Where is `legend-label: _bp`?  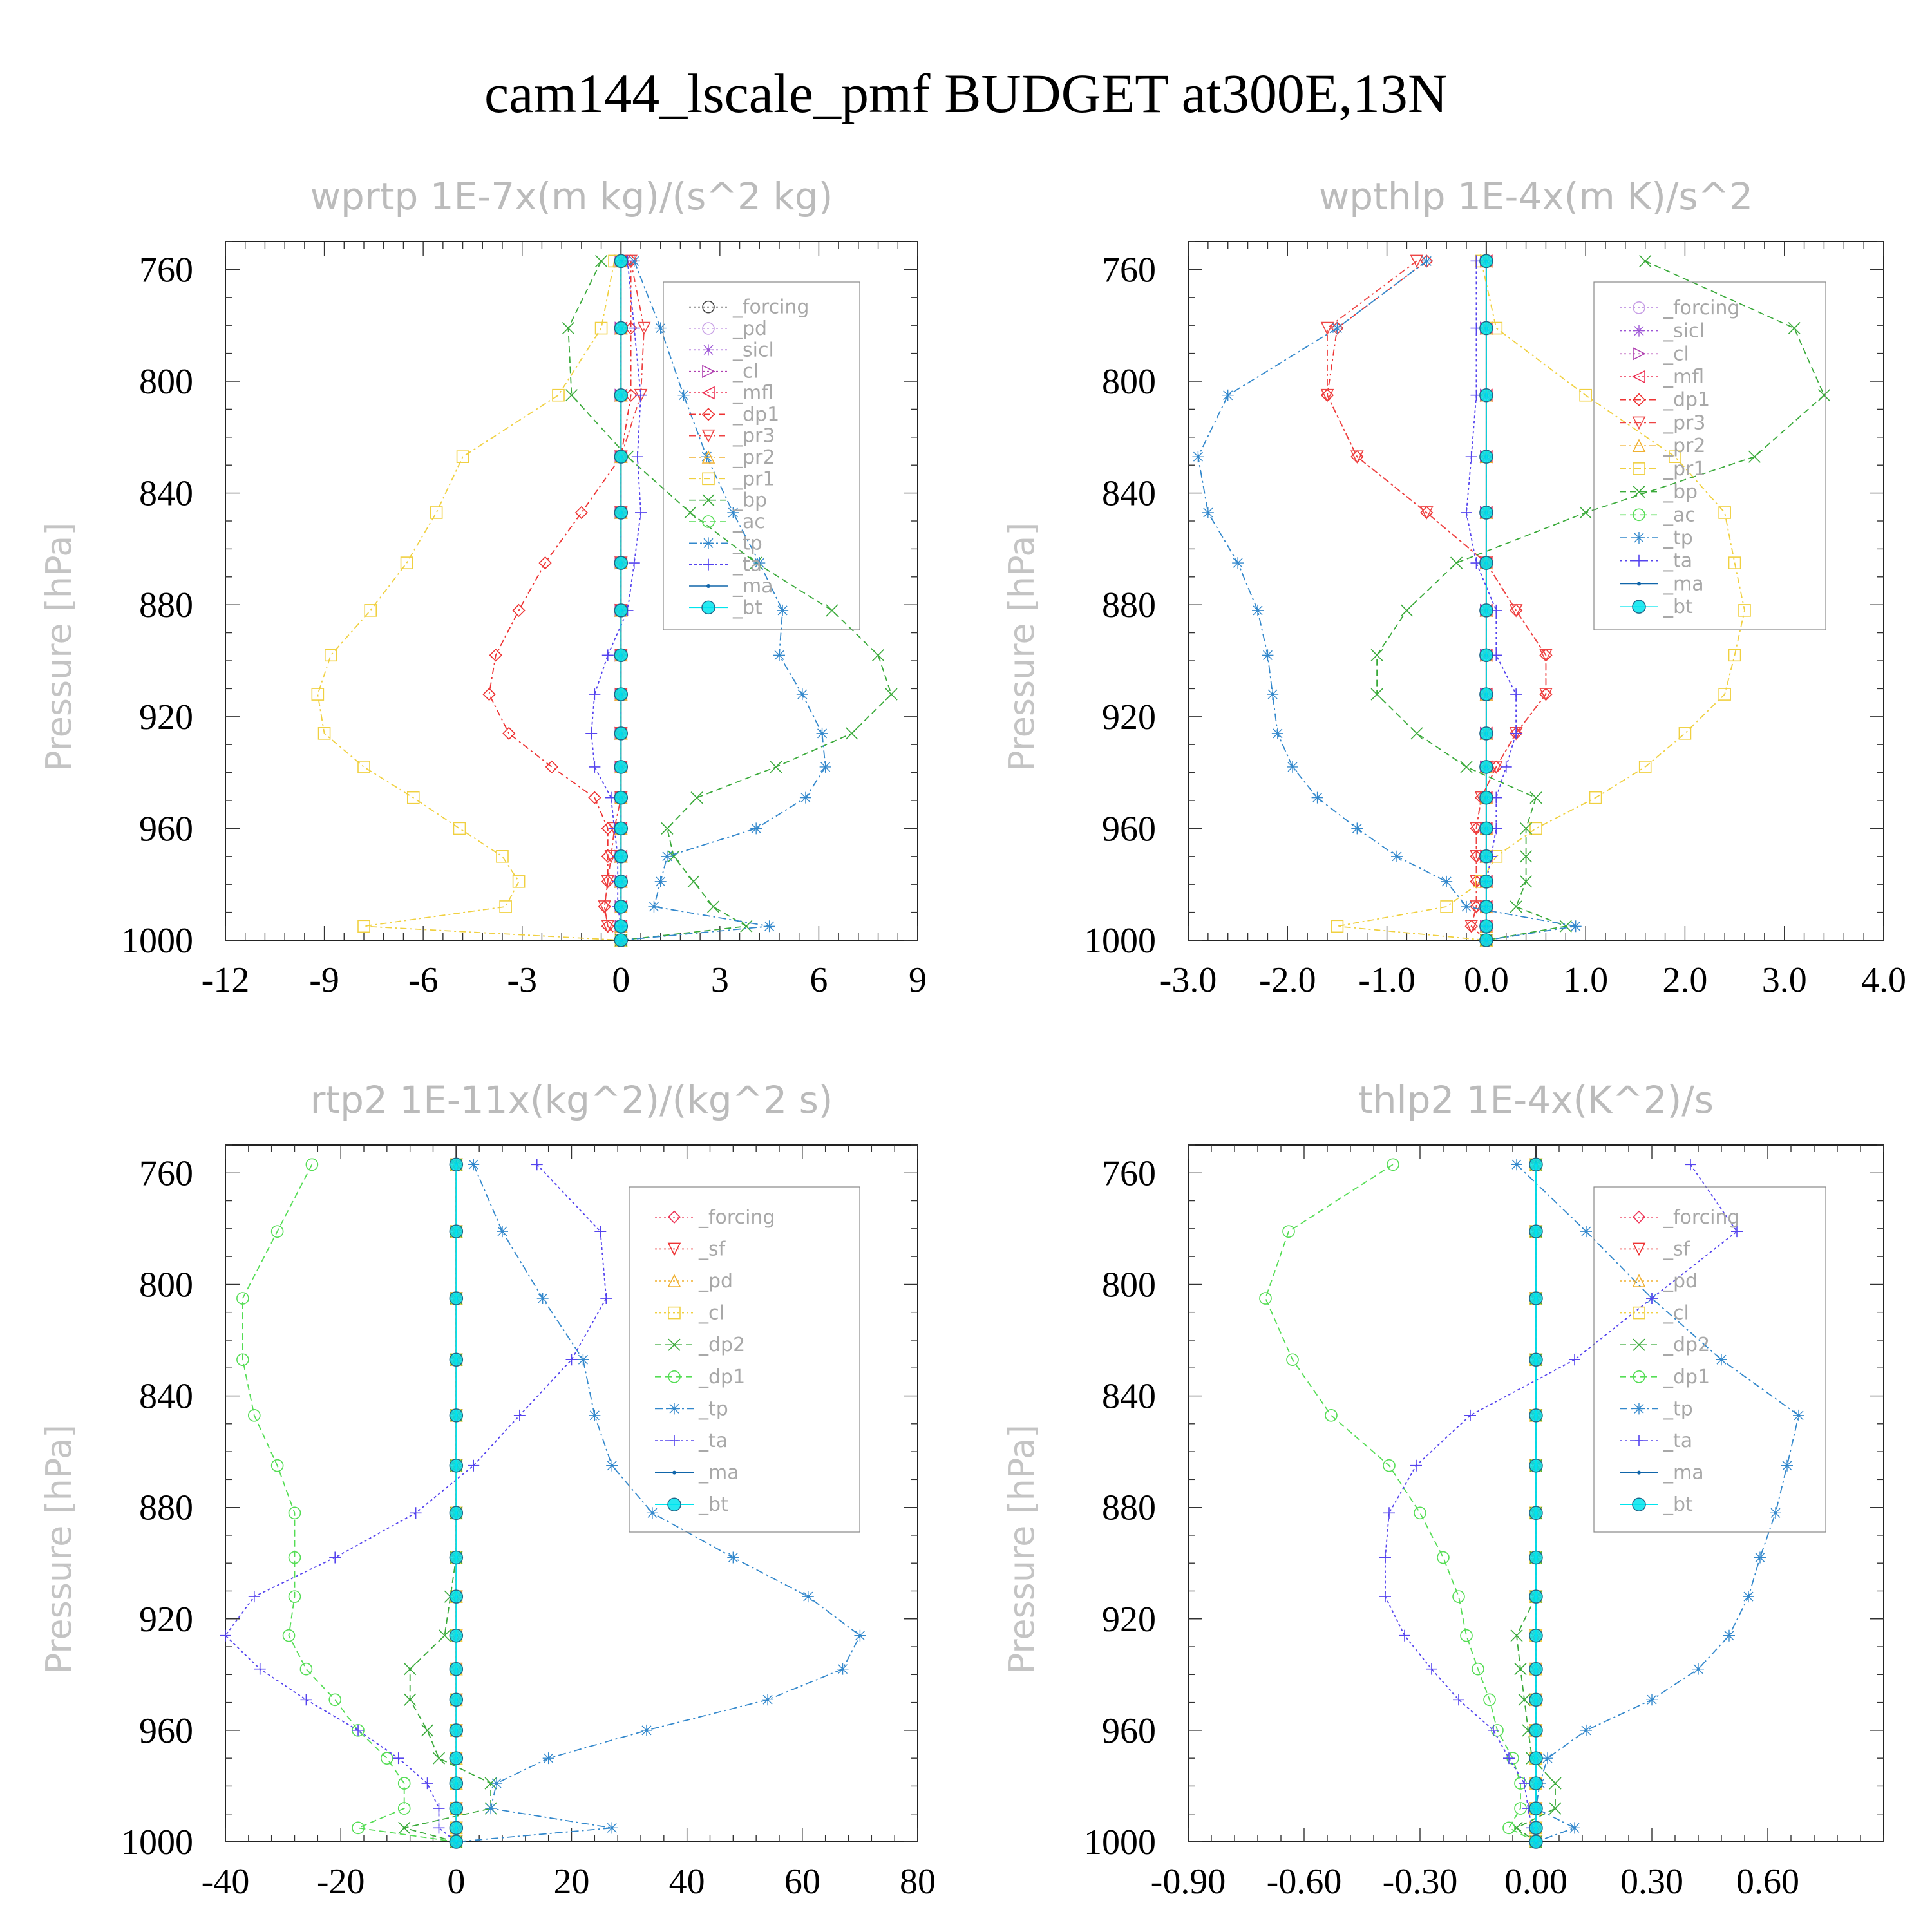 legend-label: _bp is located at coordinates (749, 500).